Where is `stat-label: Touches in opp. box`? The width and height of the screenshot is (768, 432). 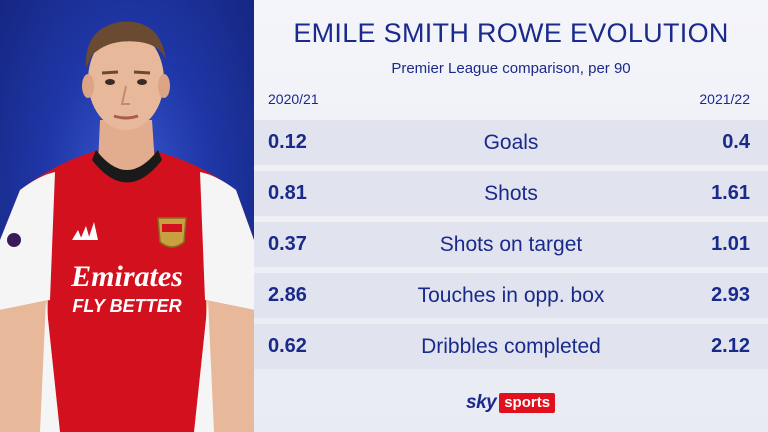 stat-label: Touches in opp. box is located at coordinates (511, 295).